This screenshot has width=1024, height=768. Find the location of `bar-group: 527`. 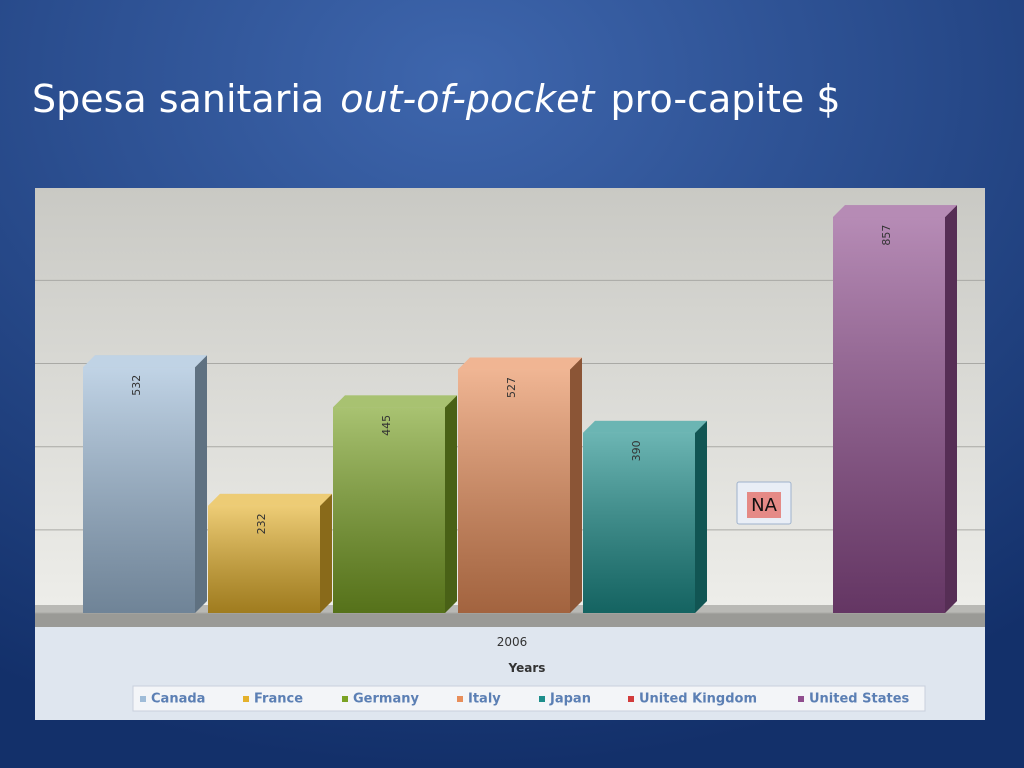

bar-group: 527 is located at coordinates (520, 485).